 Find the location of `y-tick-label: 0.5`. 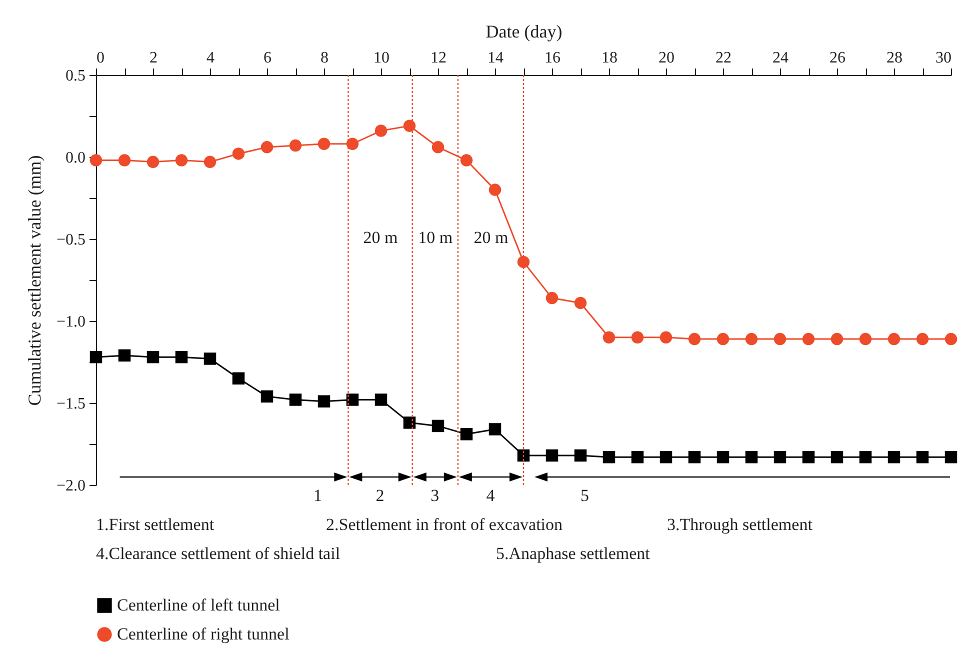

y-tick-label: 0.5 is located at coordinates (76, 76).